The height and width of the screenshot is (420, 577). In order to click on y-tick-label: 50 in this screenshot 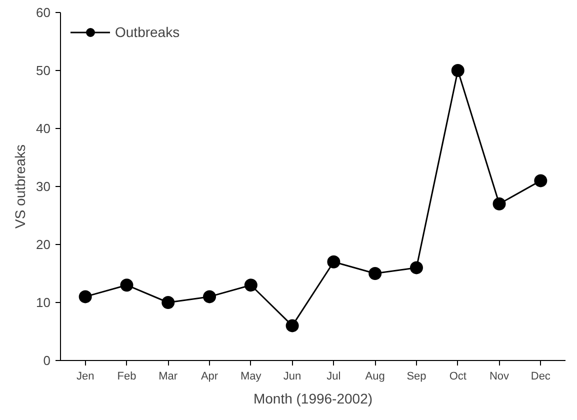, I will do `click(43, 70)`.